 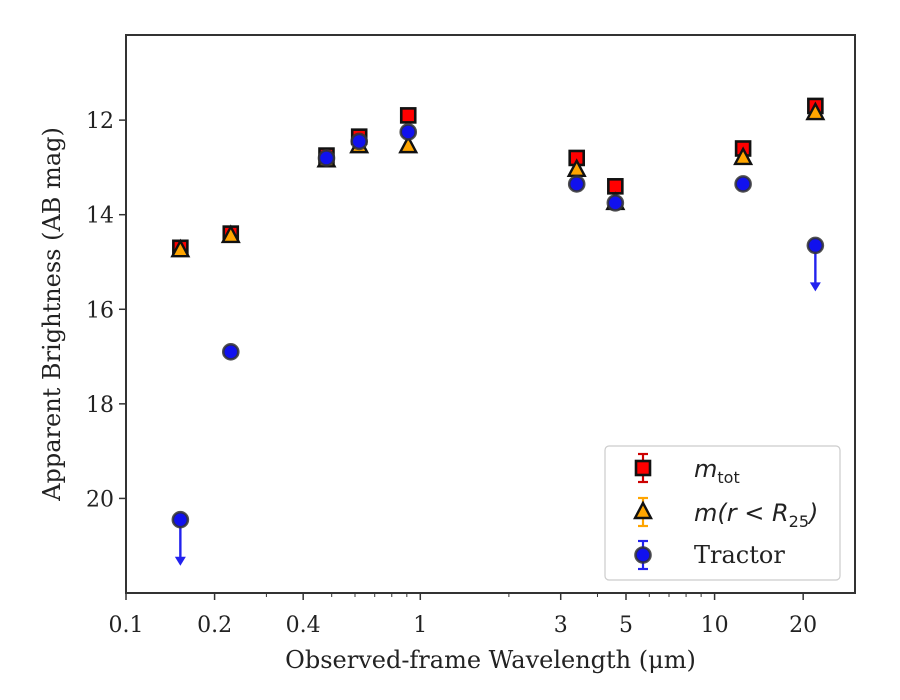 What do you see at coordinates (490, 660) in the screenshot?
I see `x-axis-label: Observed-frame Wavelength (μm)` at bounding box center [490, 660].